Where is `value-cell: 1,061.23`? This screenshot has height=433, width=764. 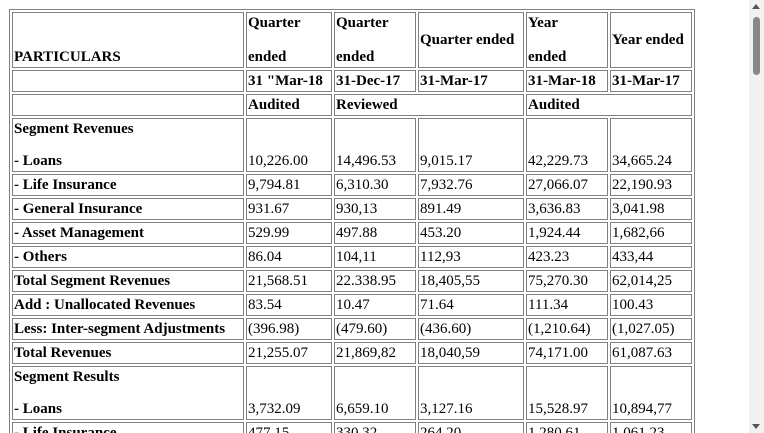
value-cell: 1,061.23 is located at coordinates (651, 427).